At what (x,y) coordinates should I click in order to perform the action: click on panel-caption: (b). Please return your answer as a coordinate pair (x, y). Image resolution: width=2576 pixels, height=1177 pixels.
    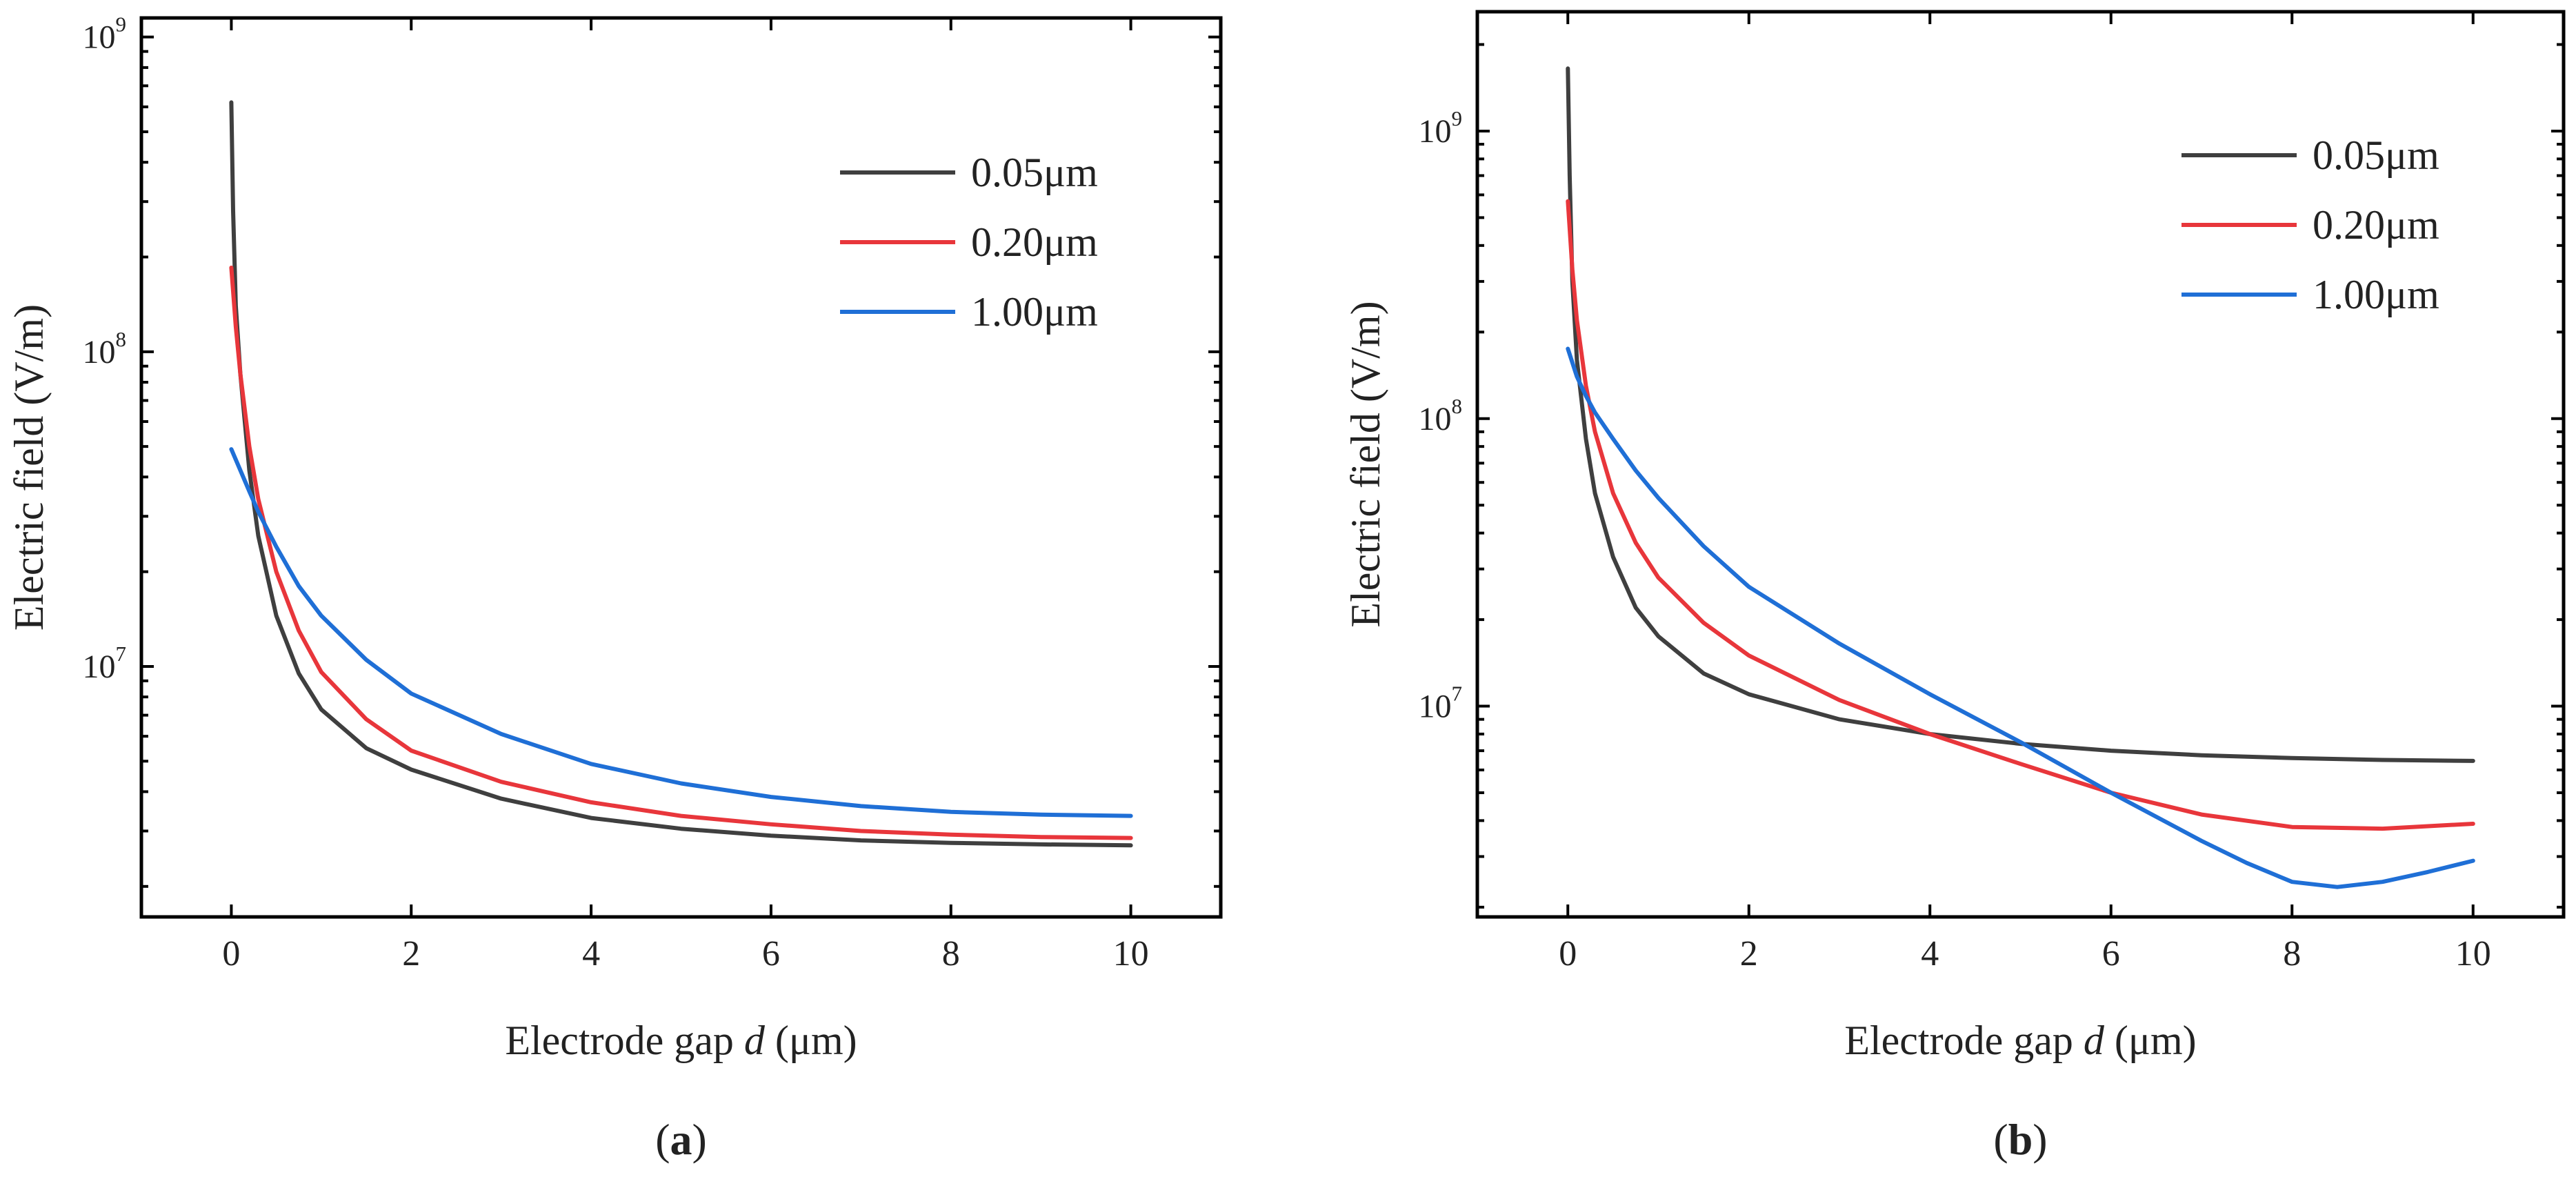
    Looking at the image, I should click on (2020, 1139).